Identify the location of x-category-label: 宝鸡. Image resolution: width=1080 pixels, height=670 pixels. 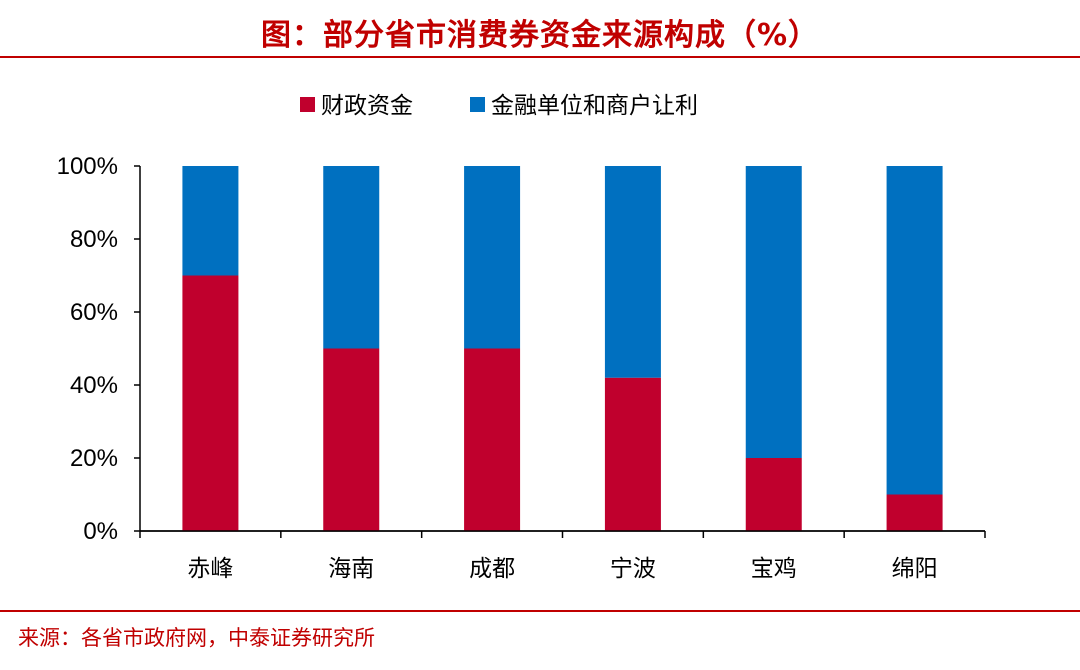
(774, 569).